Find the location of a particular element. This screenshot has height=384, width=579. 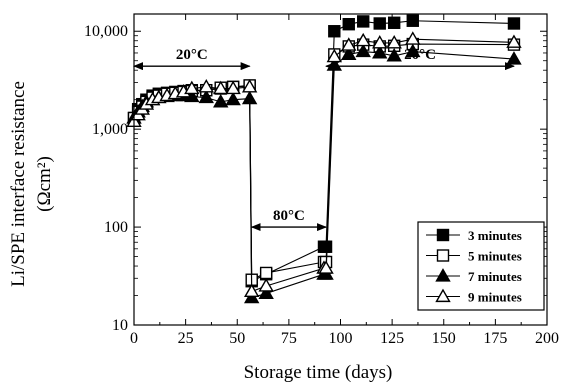

y-axis-title: Li/SPE interface resistance is located at coordinates (18, 184).